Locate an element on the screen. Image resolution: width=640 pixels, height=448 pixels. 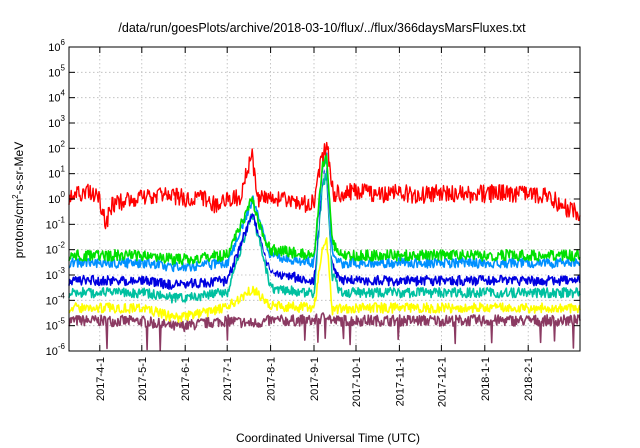
x-tick-label: 2017-9-1 is located at coordinates (315, 379).